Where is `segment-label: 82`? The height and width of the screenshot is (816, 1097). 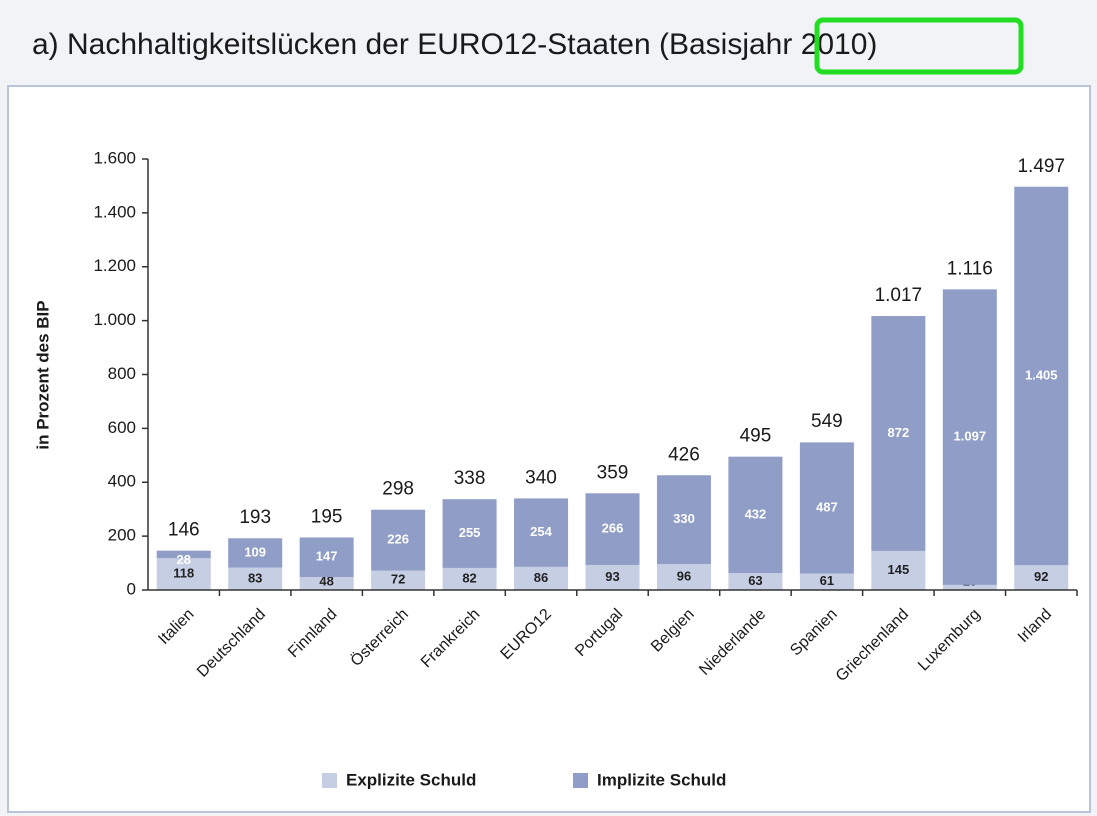
segment-label: 82 is located at coordinates (469, 577).